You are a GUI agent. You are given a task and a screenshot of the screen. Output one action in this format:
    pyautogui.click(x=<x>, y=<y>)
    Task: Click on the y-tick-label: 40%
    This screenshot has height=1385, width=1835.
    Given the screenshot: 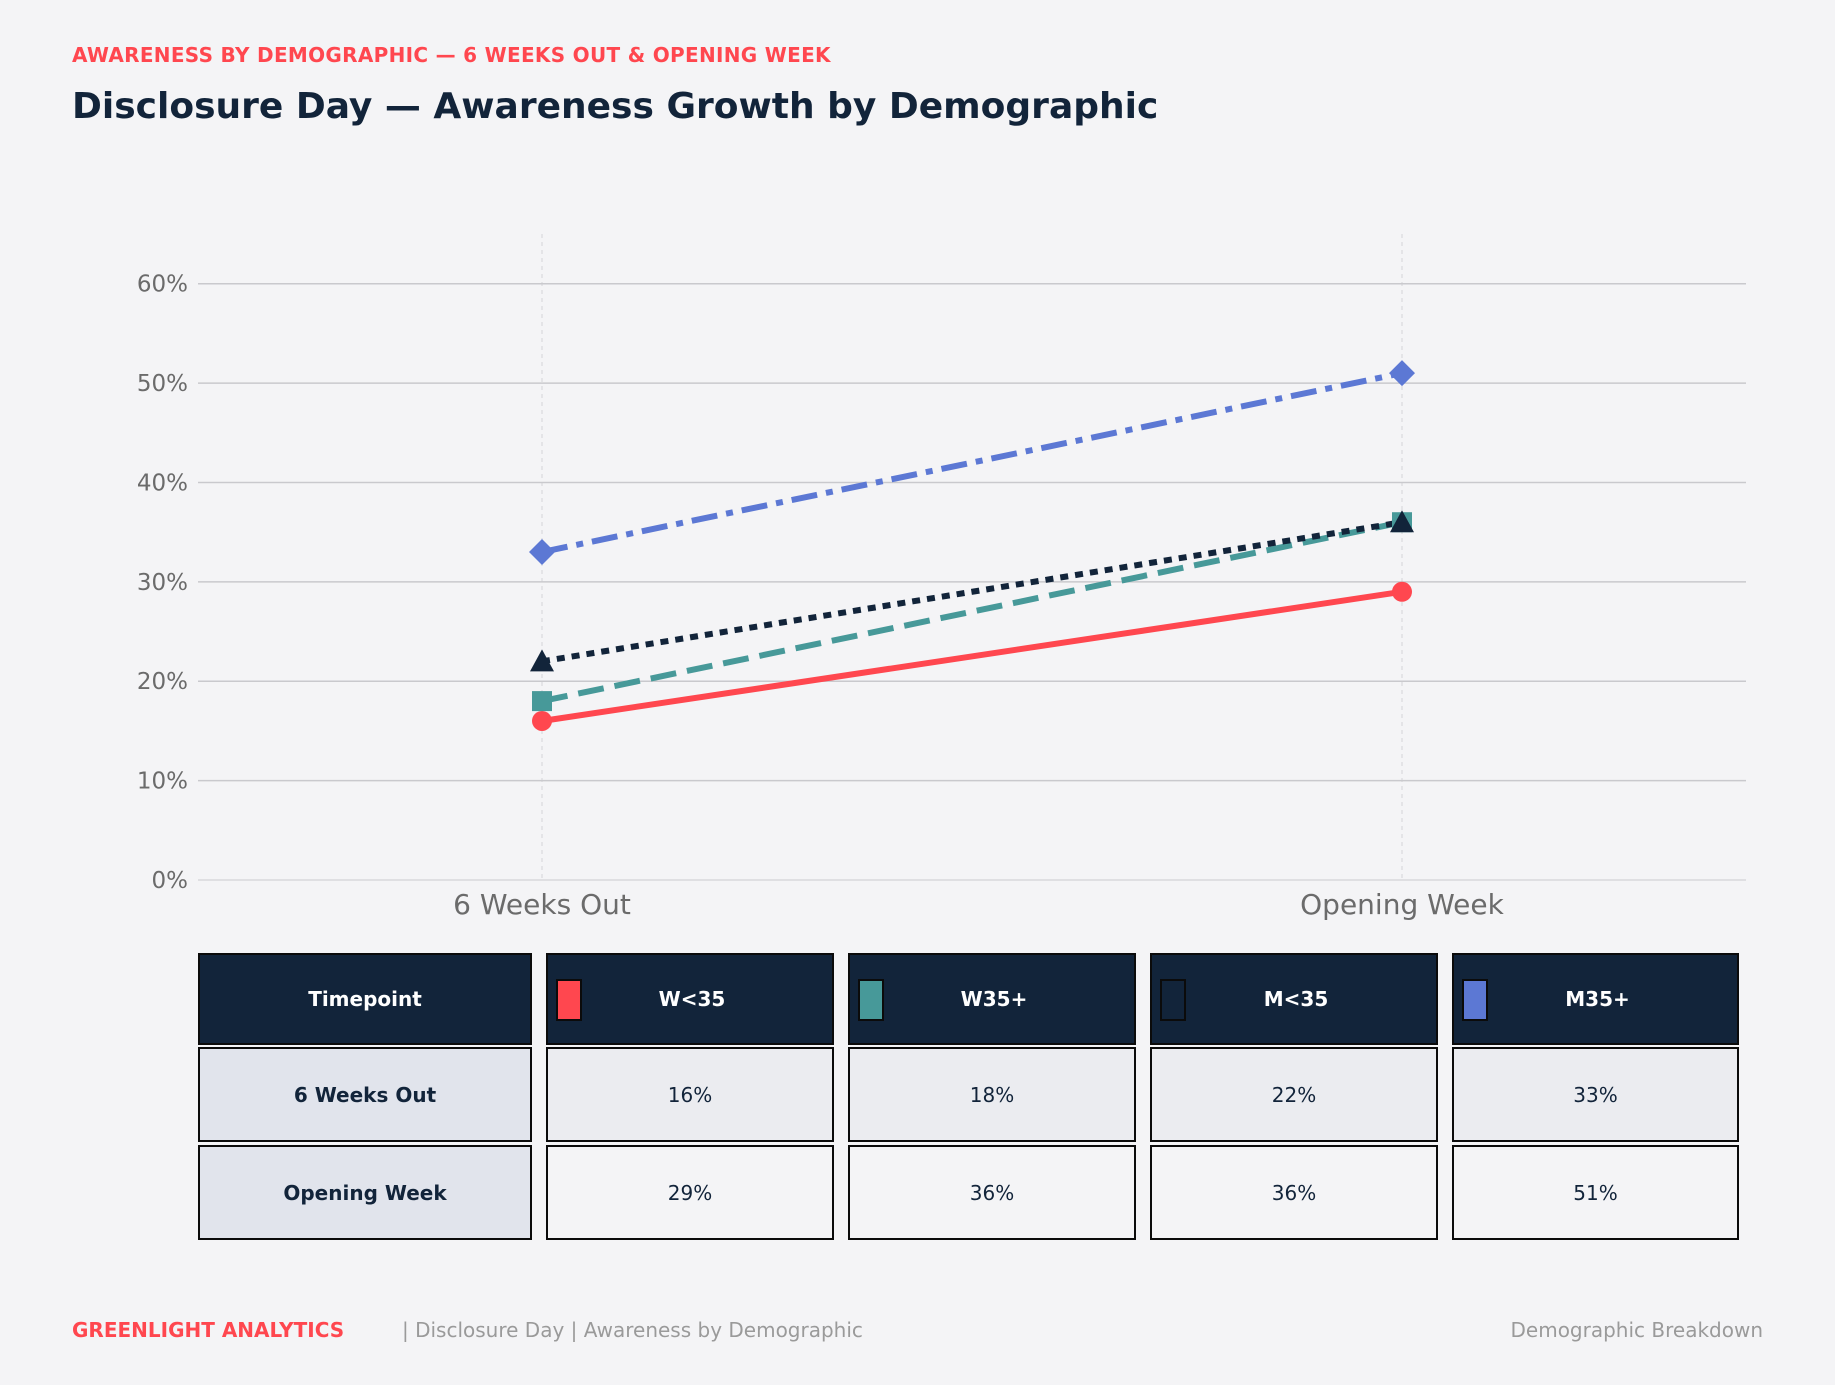 What is the action you would take?
    pyautogui.click(x=162, y=483)
    